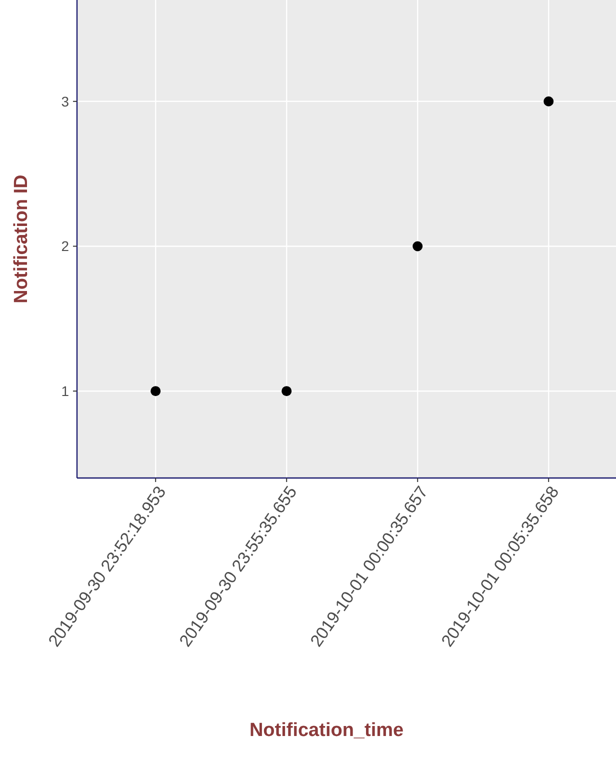  I want to click on x-axis-title: Notification_time, so click(326, 730).